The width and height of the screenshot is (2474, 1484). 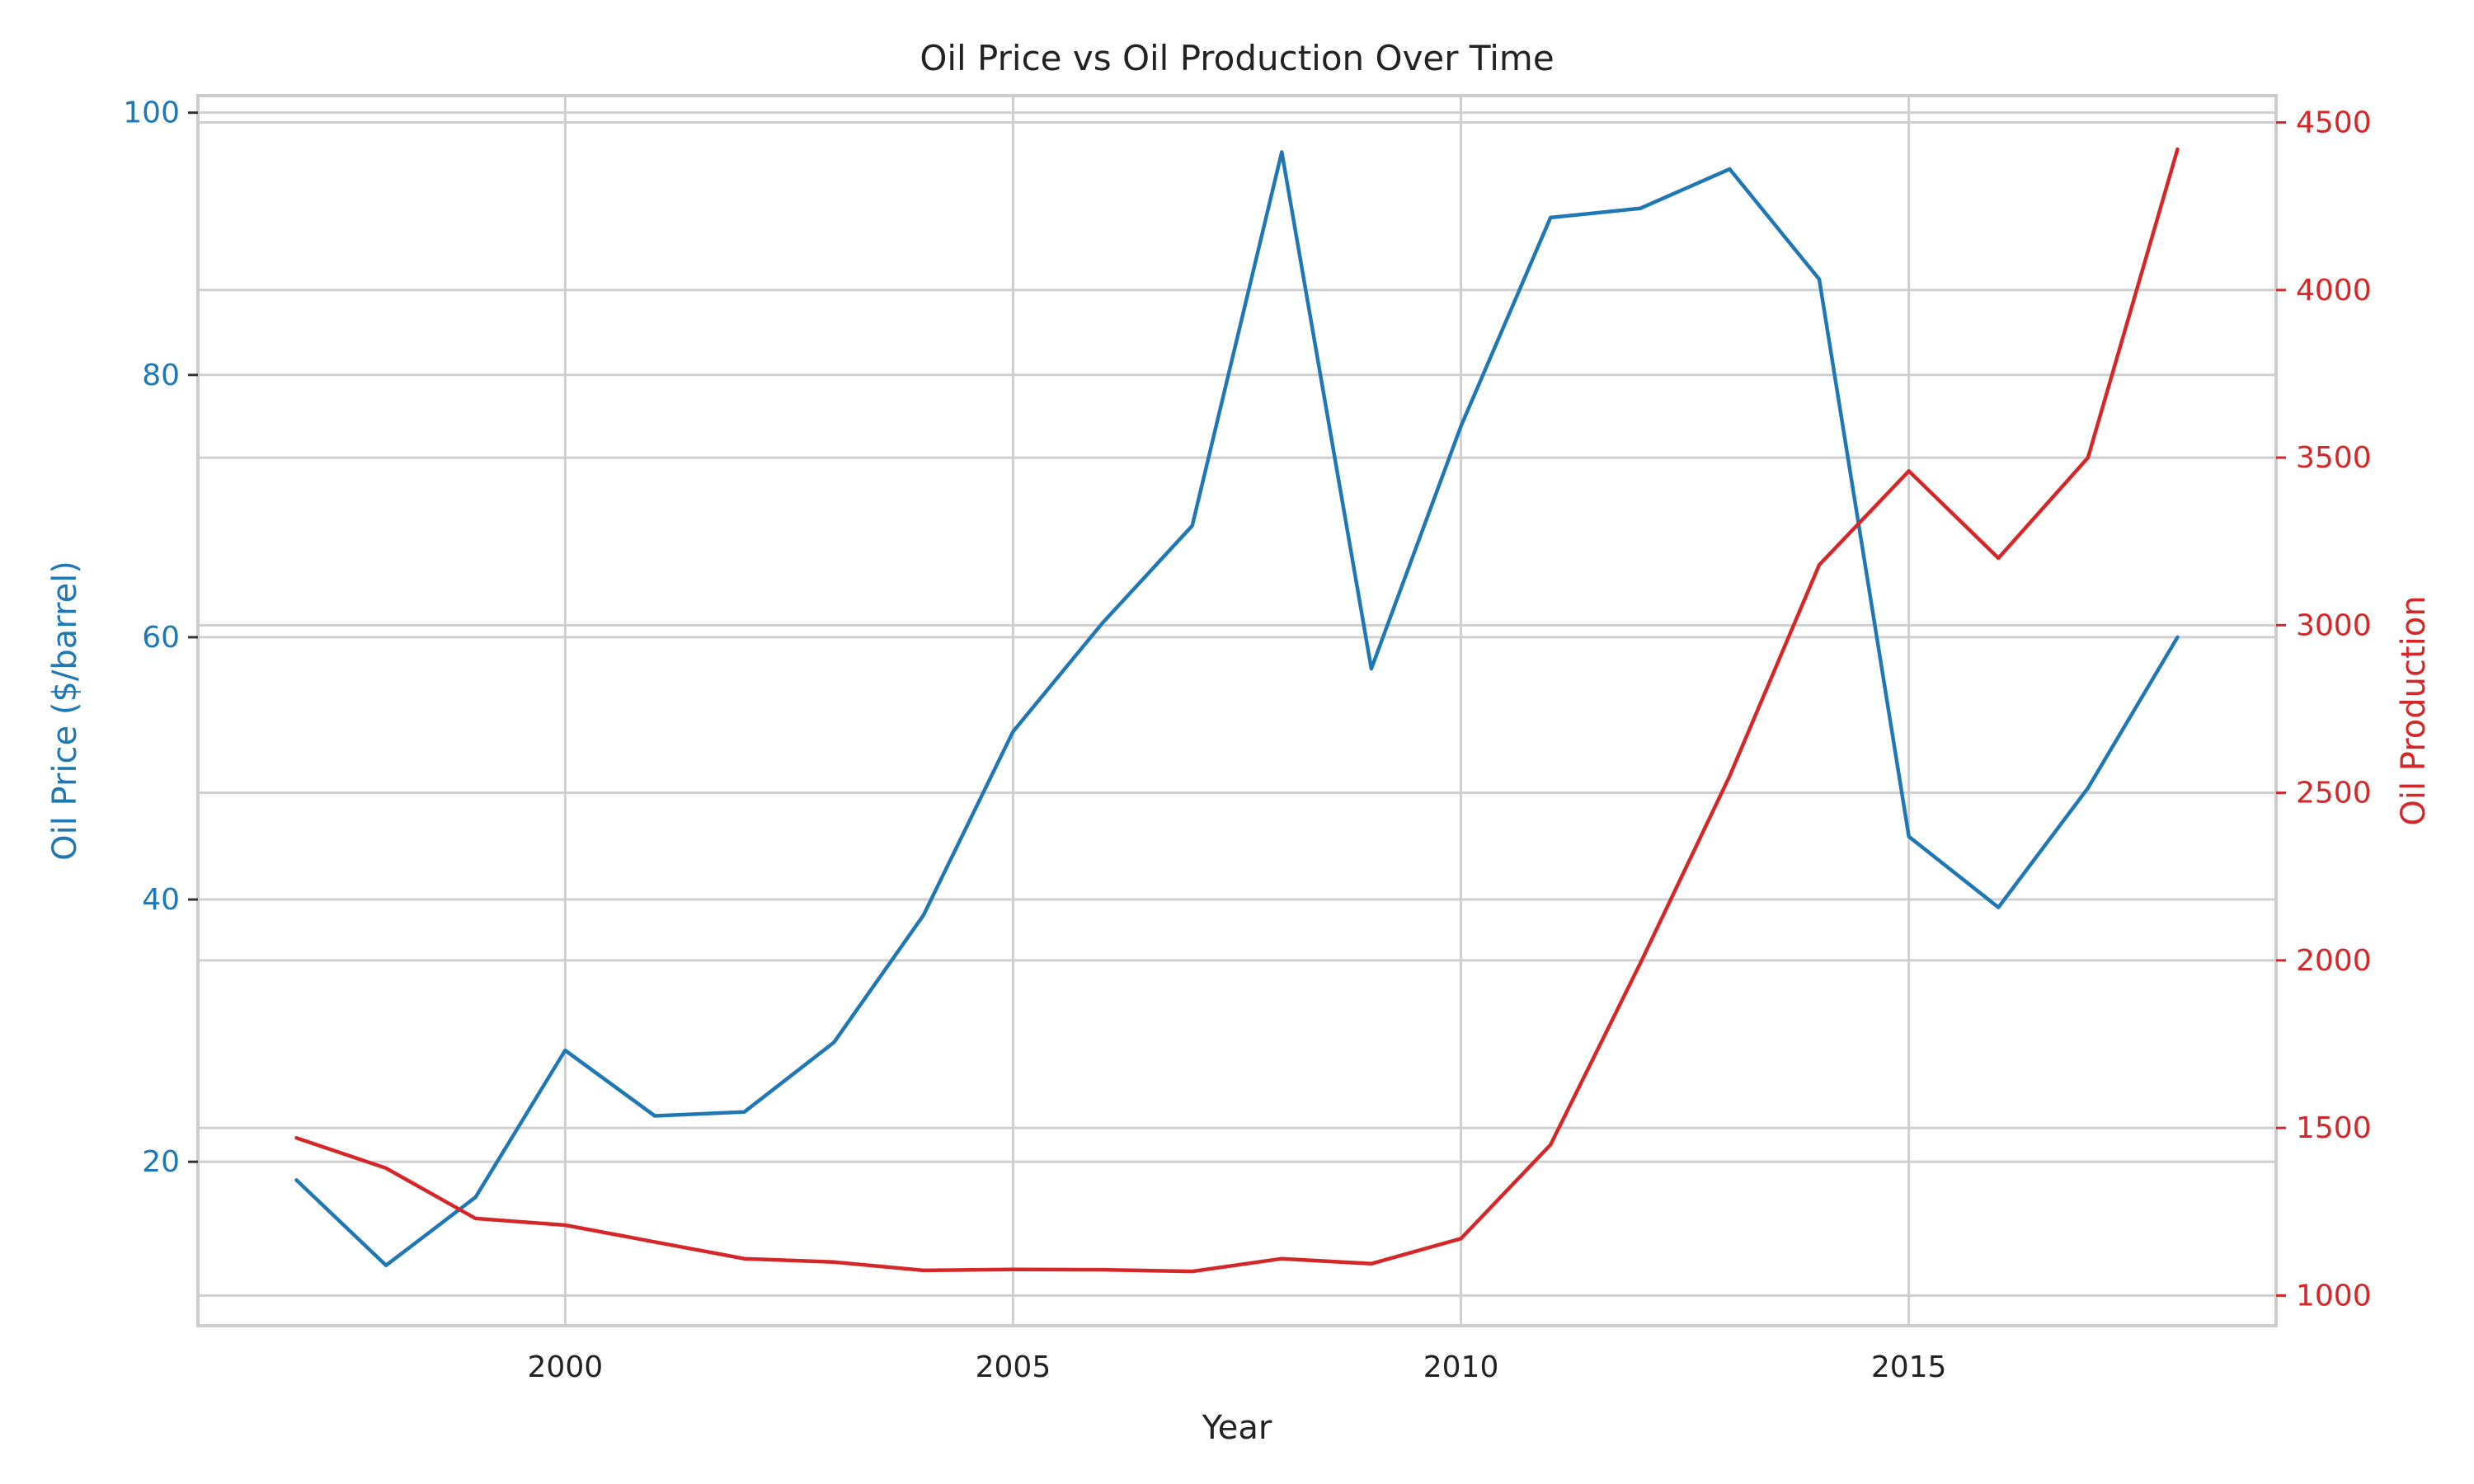 I want to click on y-right-tick-label: 4000, so click(x=2334, y=291).